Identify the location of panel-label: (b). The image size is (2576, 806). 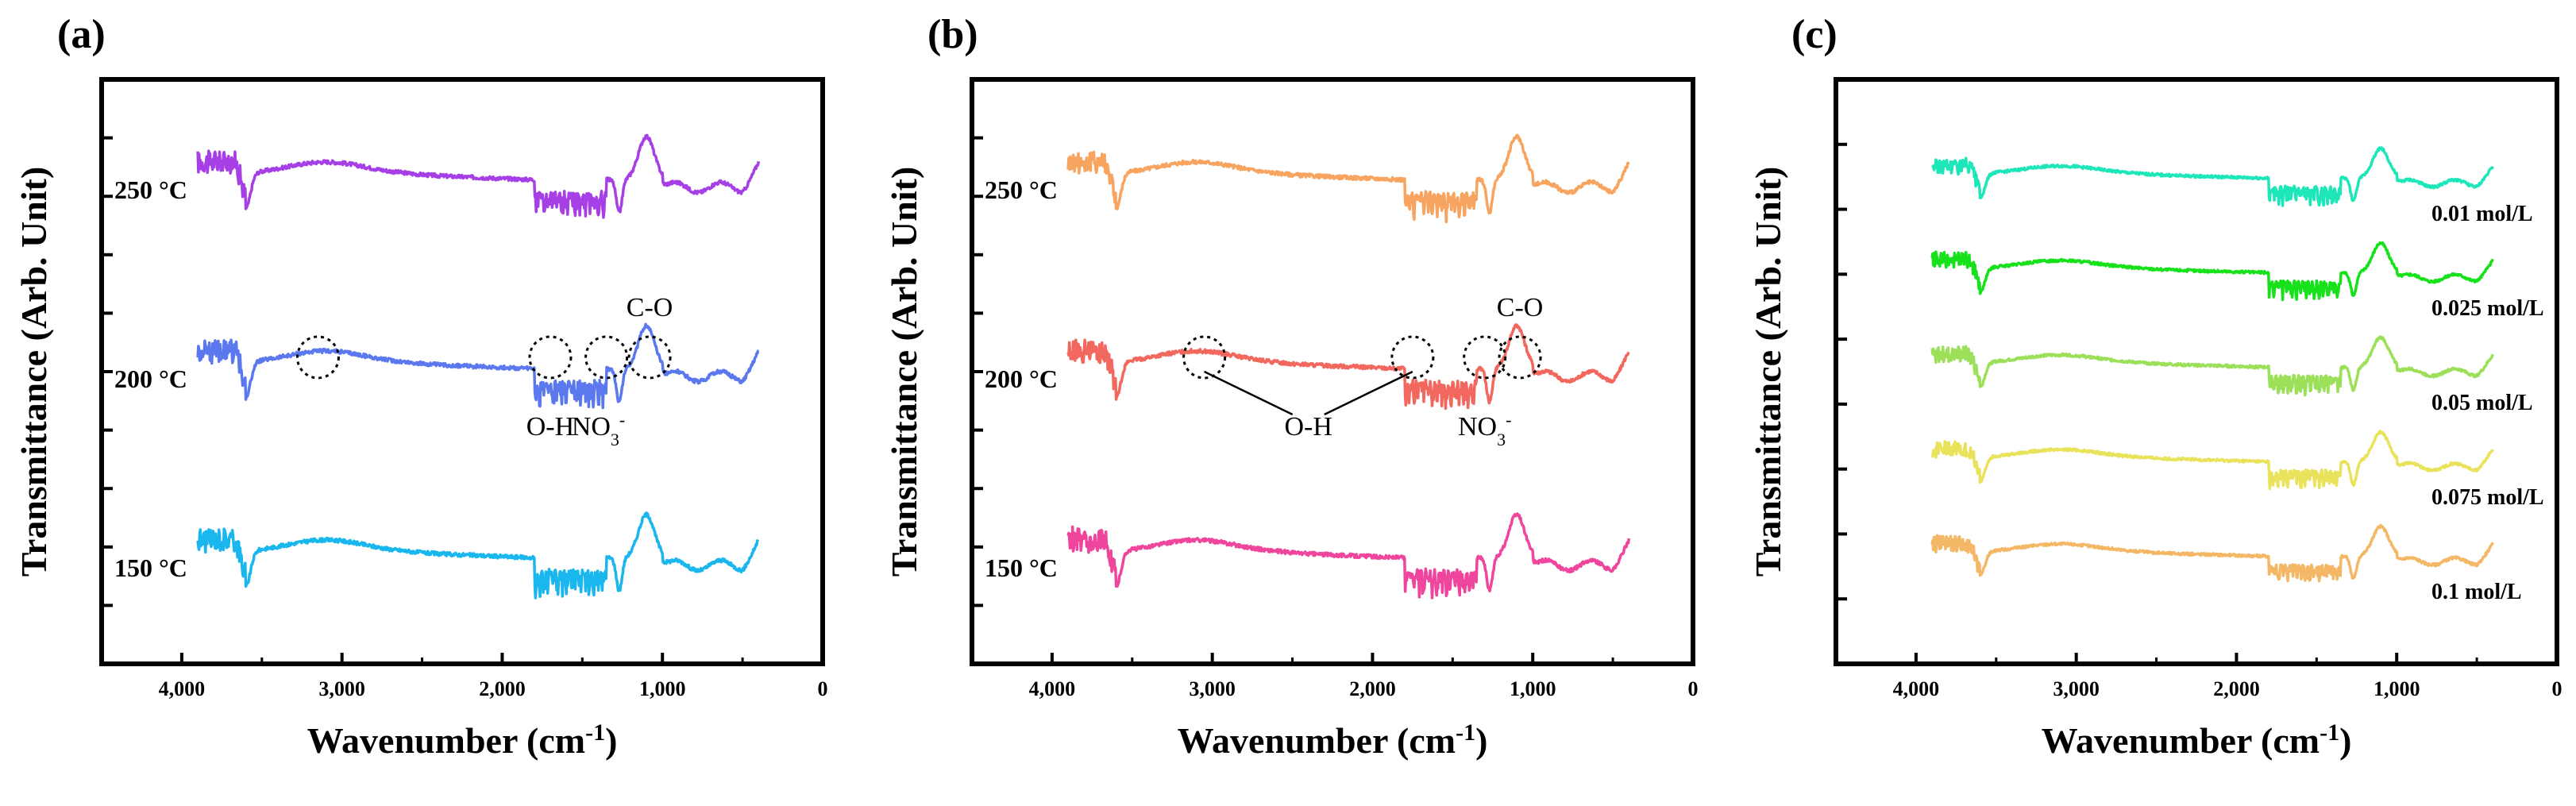
(952, 34).